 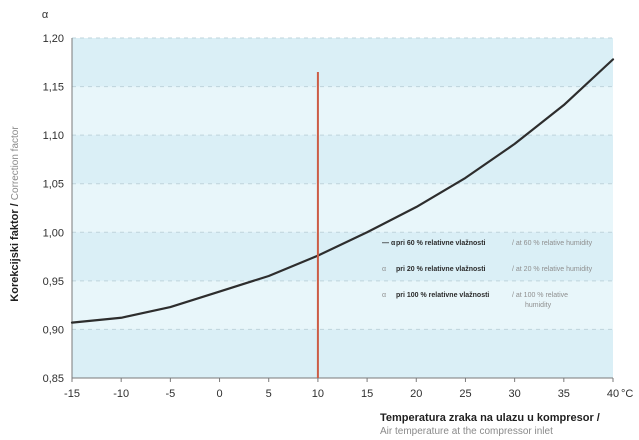 I want to click on x-tick-label: 30, so click(x=515, y=394).